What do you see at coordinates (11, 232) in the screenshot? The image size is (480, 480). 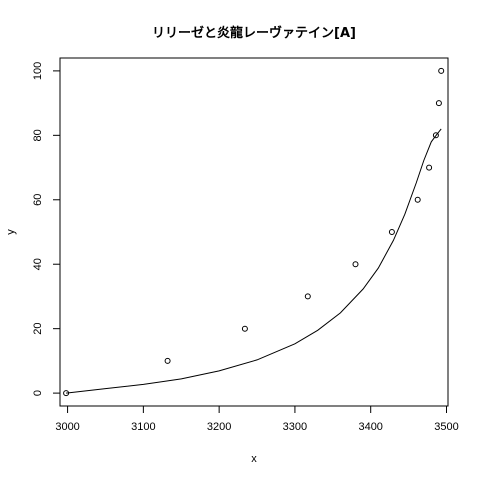 I see `y-axis-label: y` at bounding box center [11, 232].